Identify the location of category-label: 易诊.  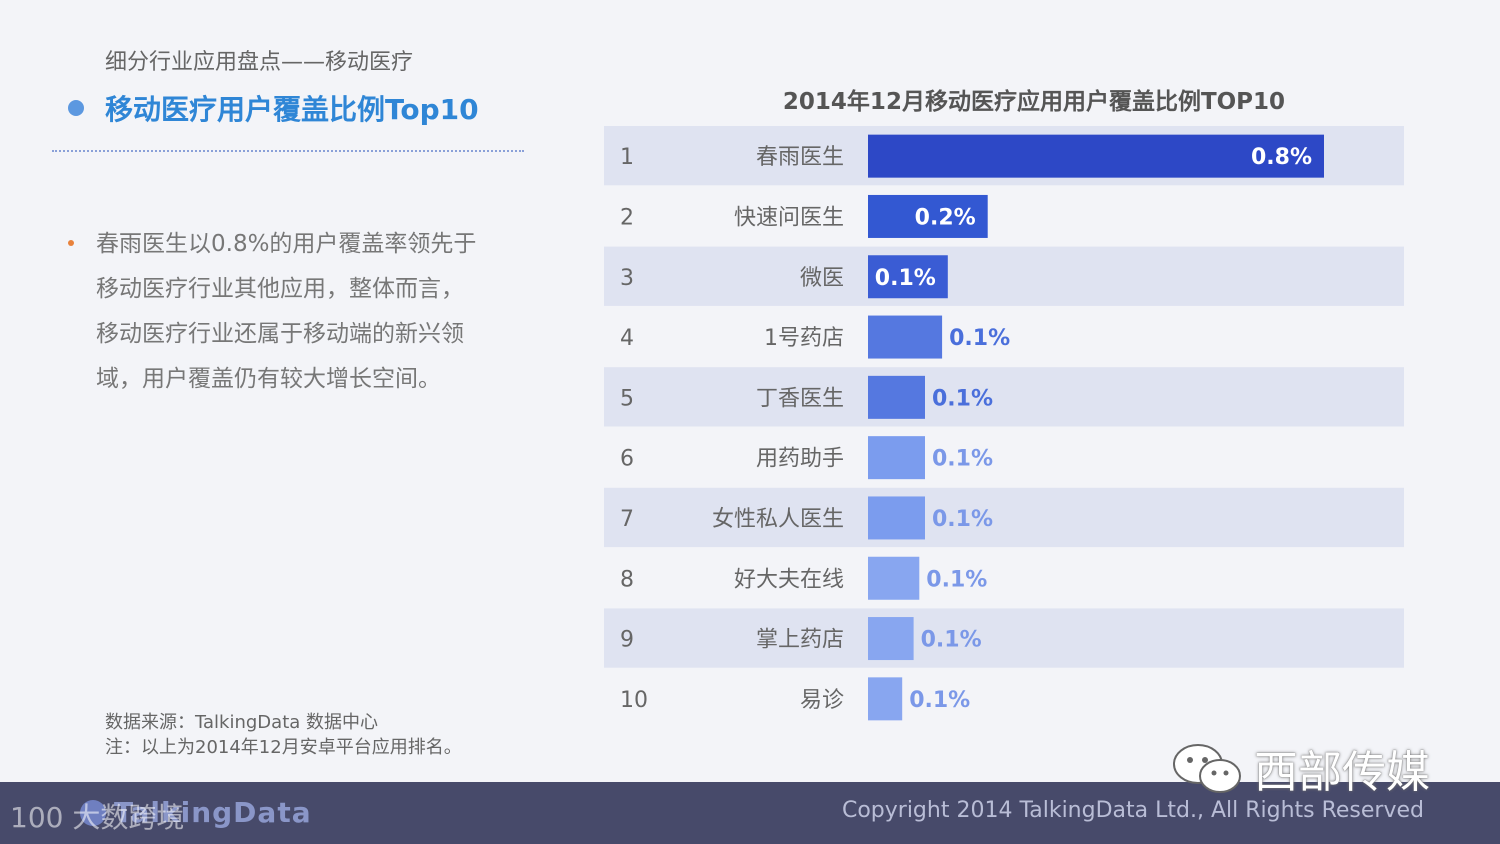
(822, 700).